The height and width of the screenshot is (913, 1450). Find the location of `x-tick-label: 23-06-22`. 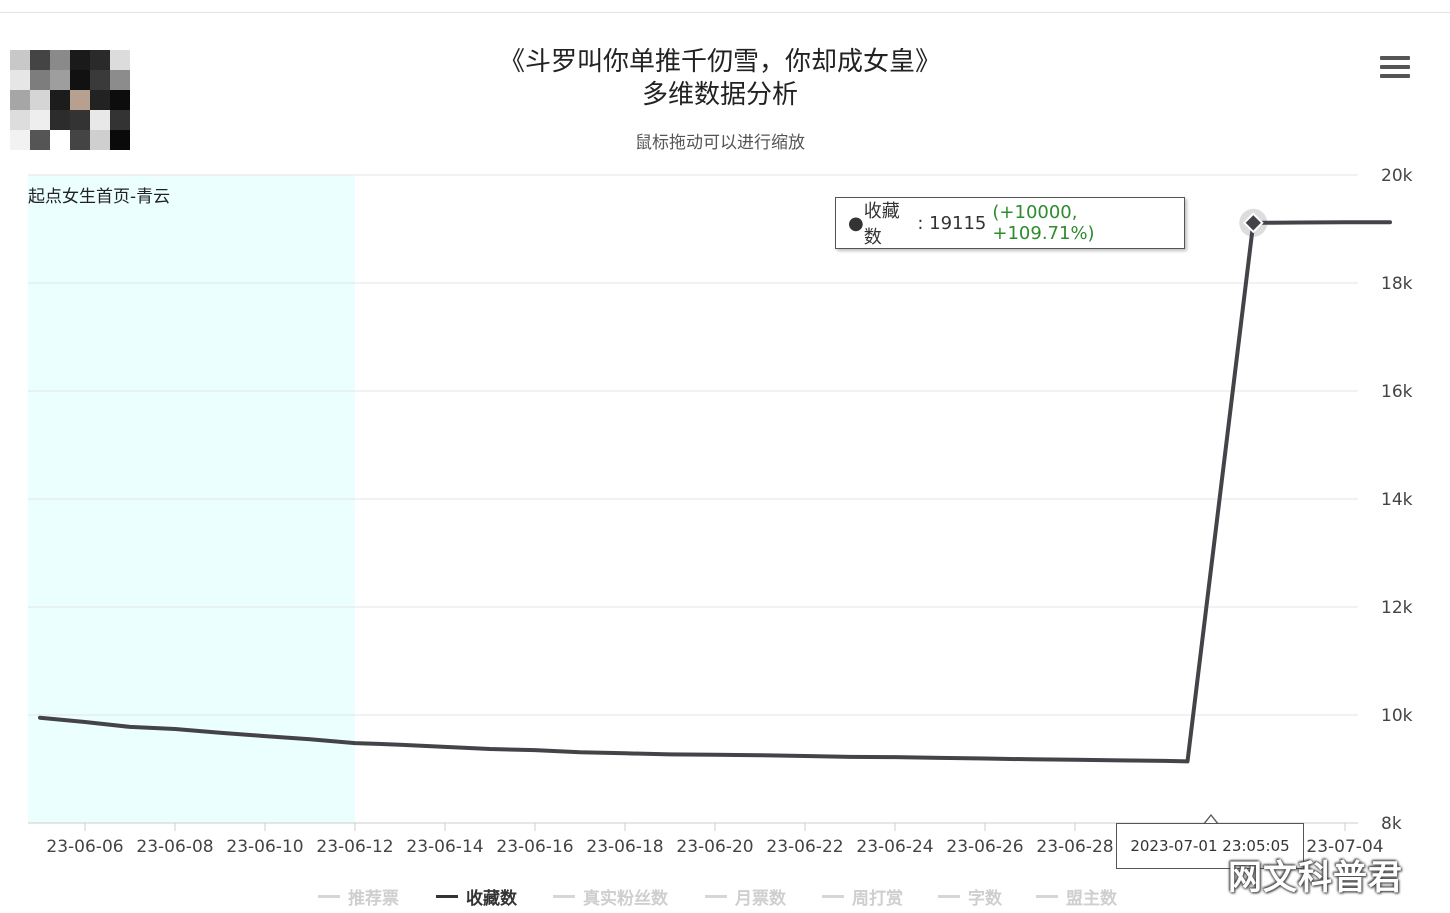

x-tick-label: 23-06-22 is located at coordinates (804, 847).